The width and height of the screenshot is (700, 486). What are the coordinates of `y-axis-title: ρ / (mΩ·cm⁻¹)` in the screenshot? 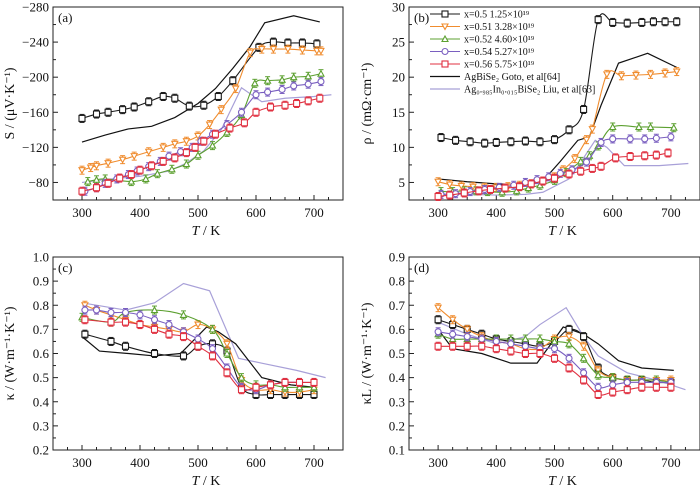 It's located at (367, 103).